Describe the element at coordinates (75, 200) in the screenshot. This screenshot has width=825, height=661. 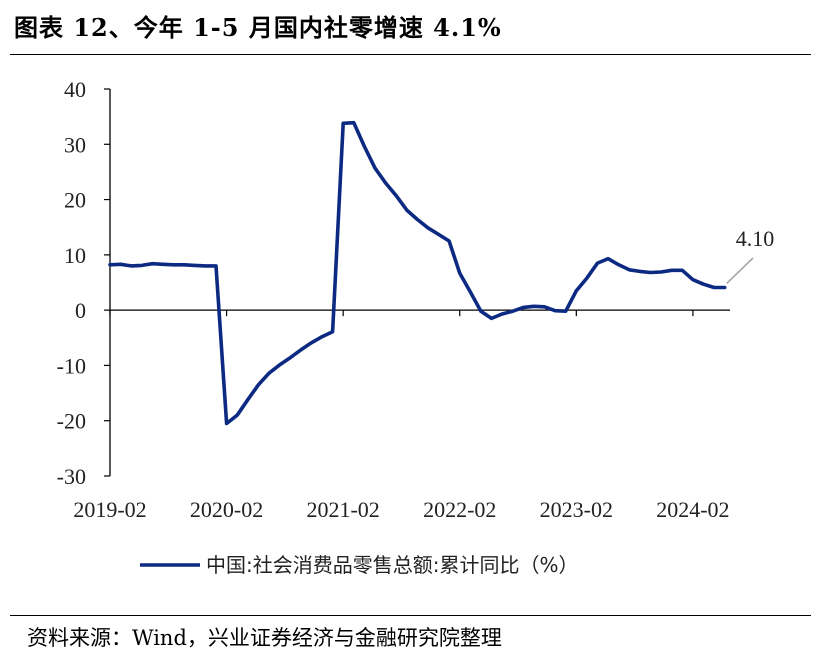
I see `y-tick-label: 20` at that location.